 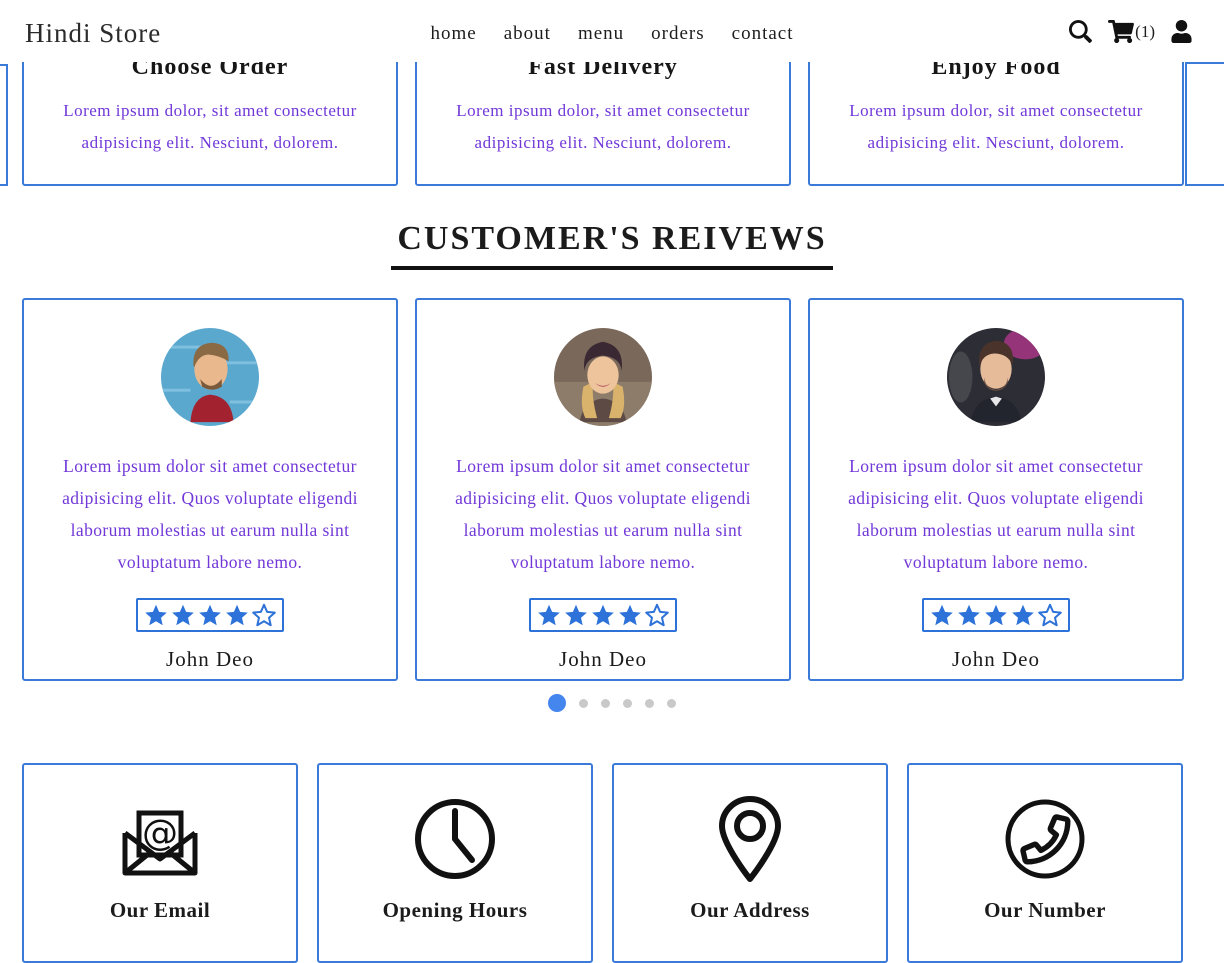 I want to click on main-nav: home about menu orders contact, so click(x=612, y=34).